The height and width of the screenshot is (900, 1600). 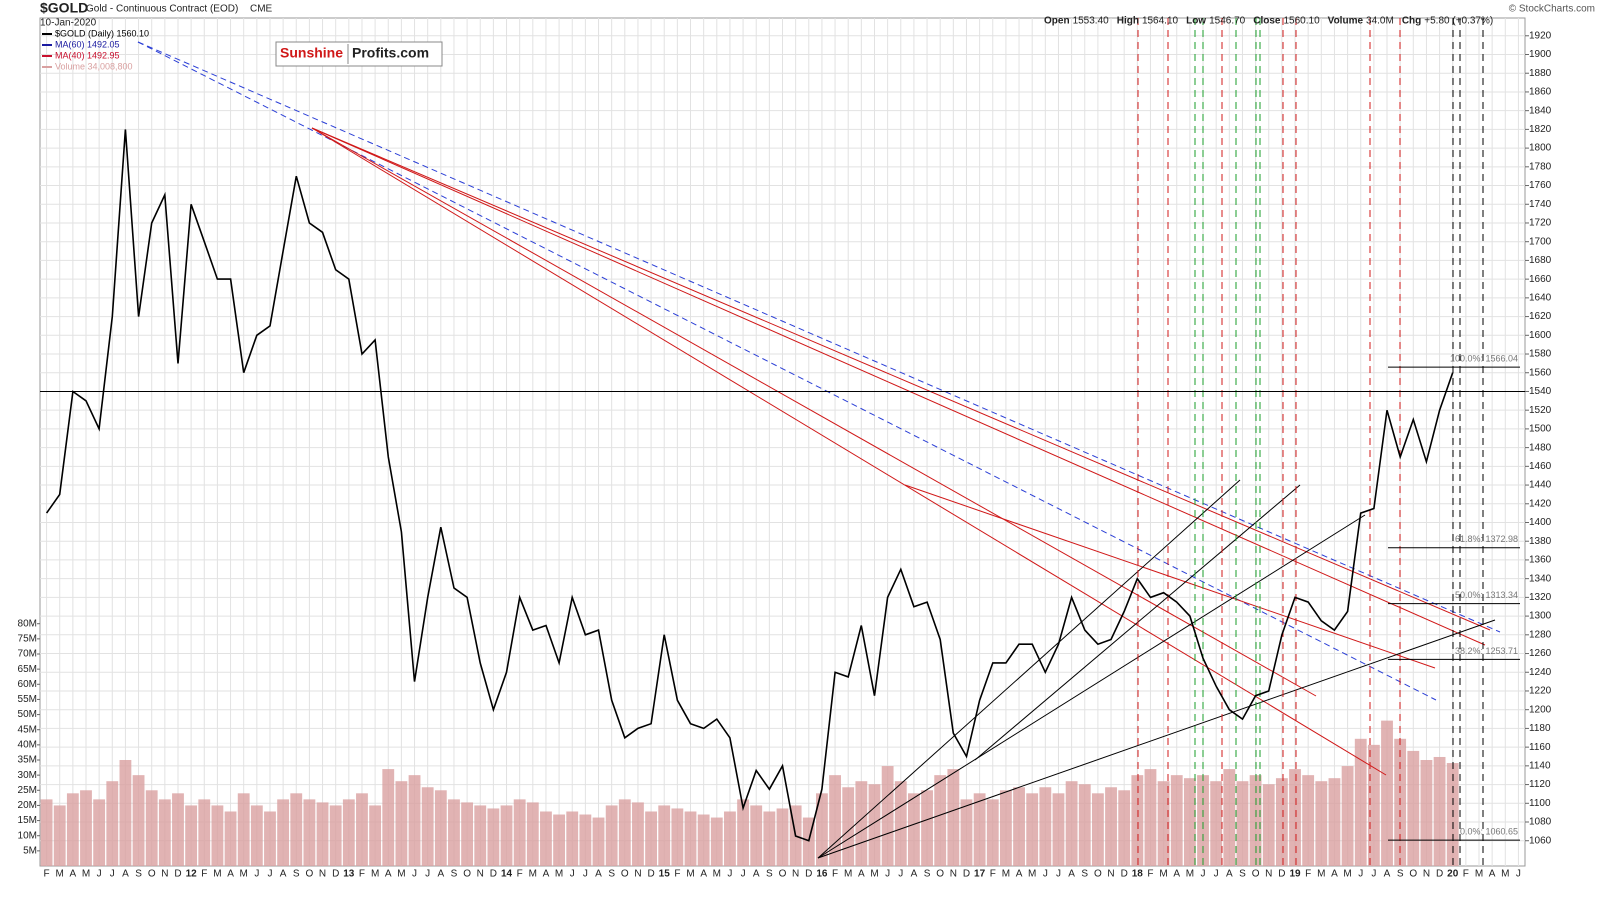 I want to click on y-tick-label: 1100, so click(x=1540, y=803).